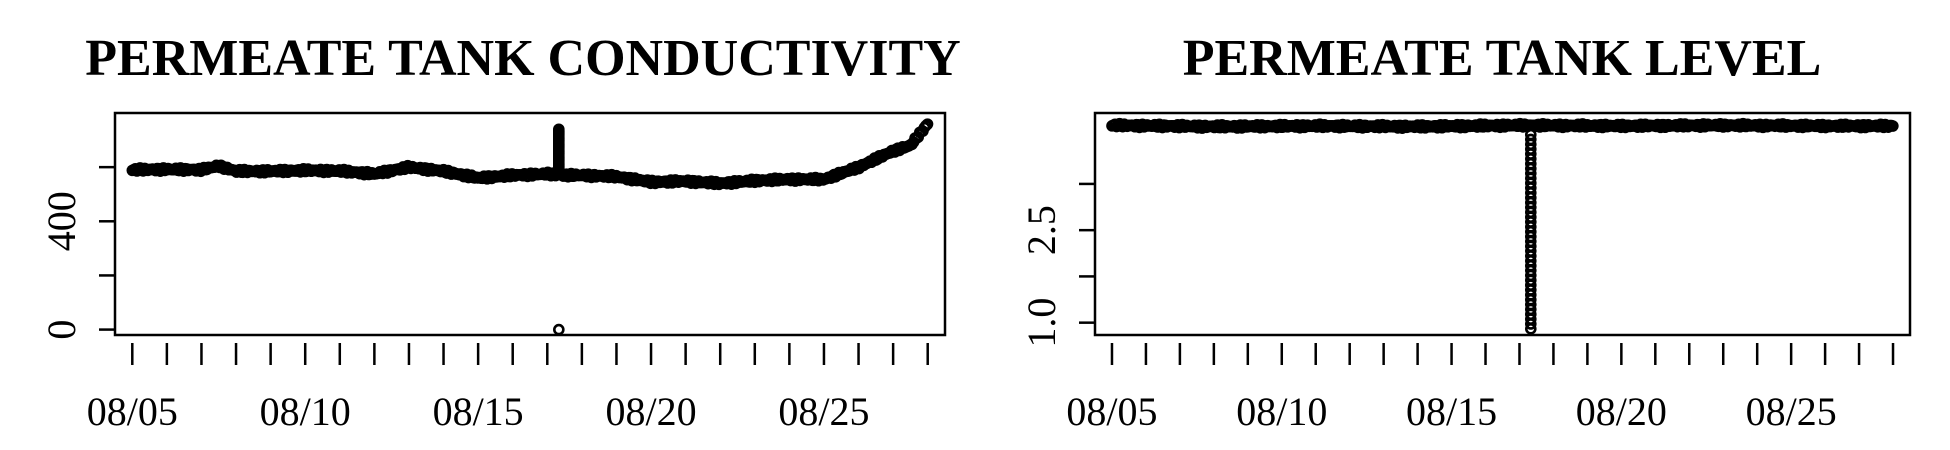 The image size is (1950, 450). What do you see at coordinates (1502, 58) in the screenshot?
I see `chart-title: PERMEATE TANK LEVEL` at bounding box center [1502, 58].